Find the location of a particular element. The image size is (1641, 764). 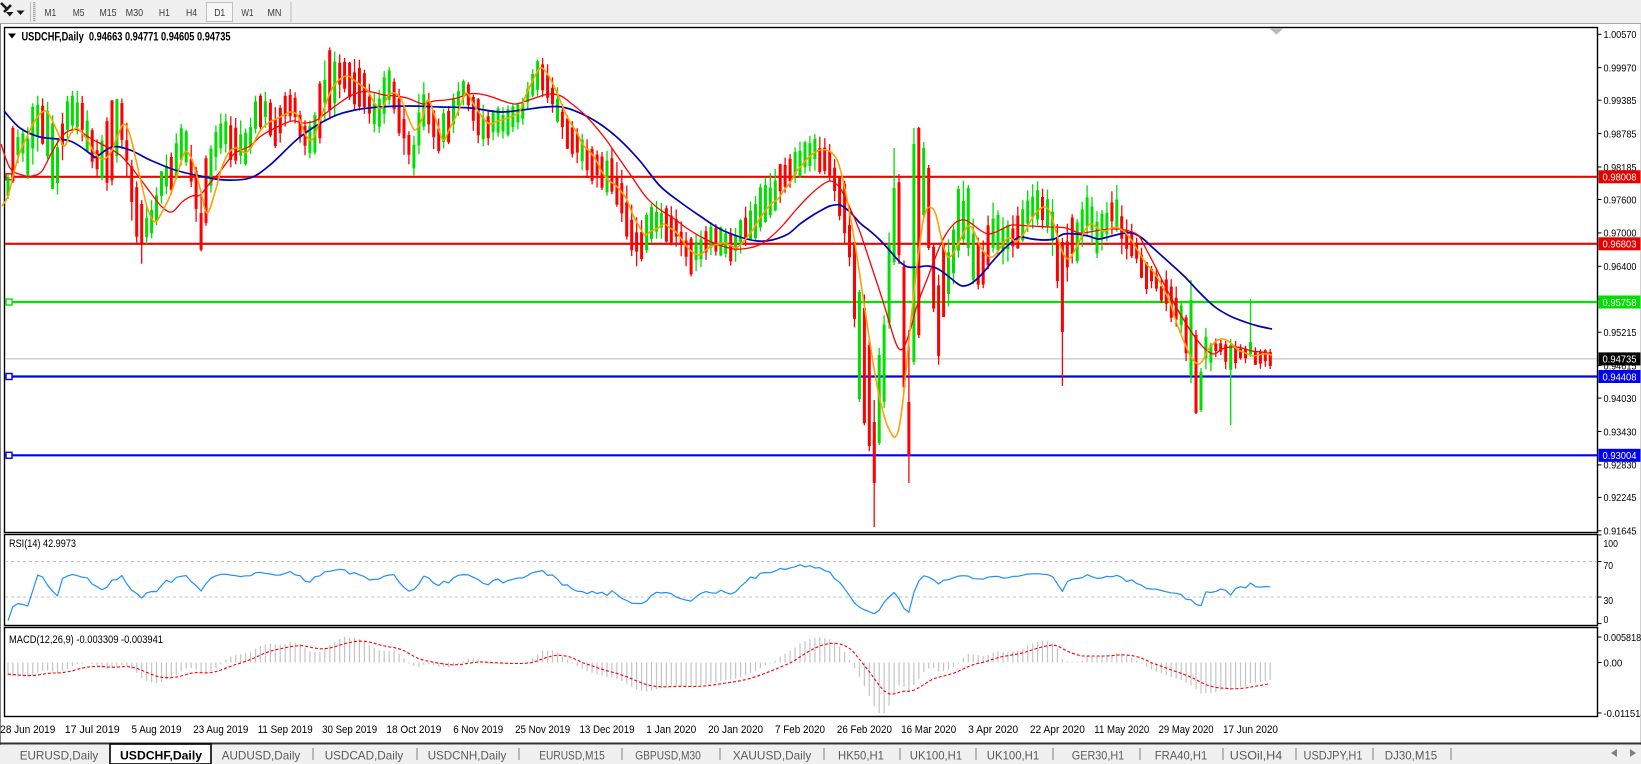

svg-text: 6 Nov 2019 is located at coordinates (478, 730).